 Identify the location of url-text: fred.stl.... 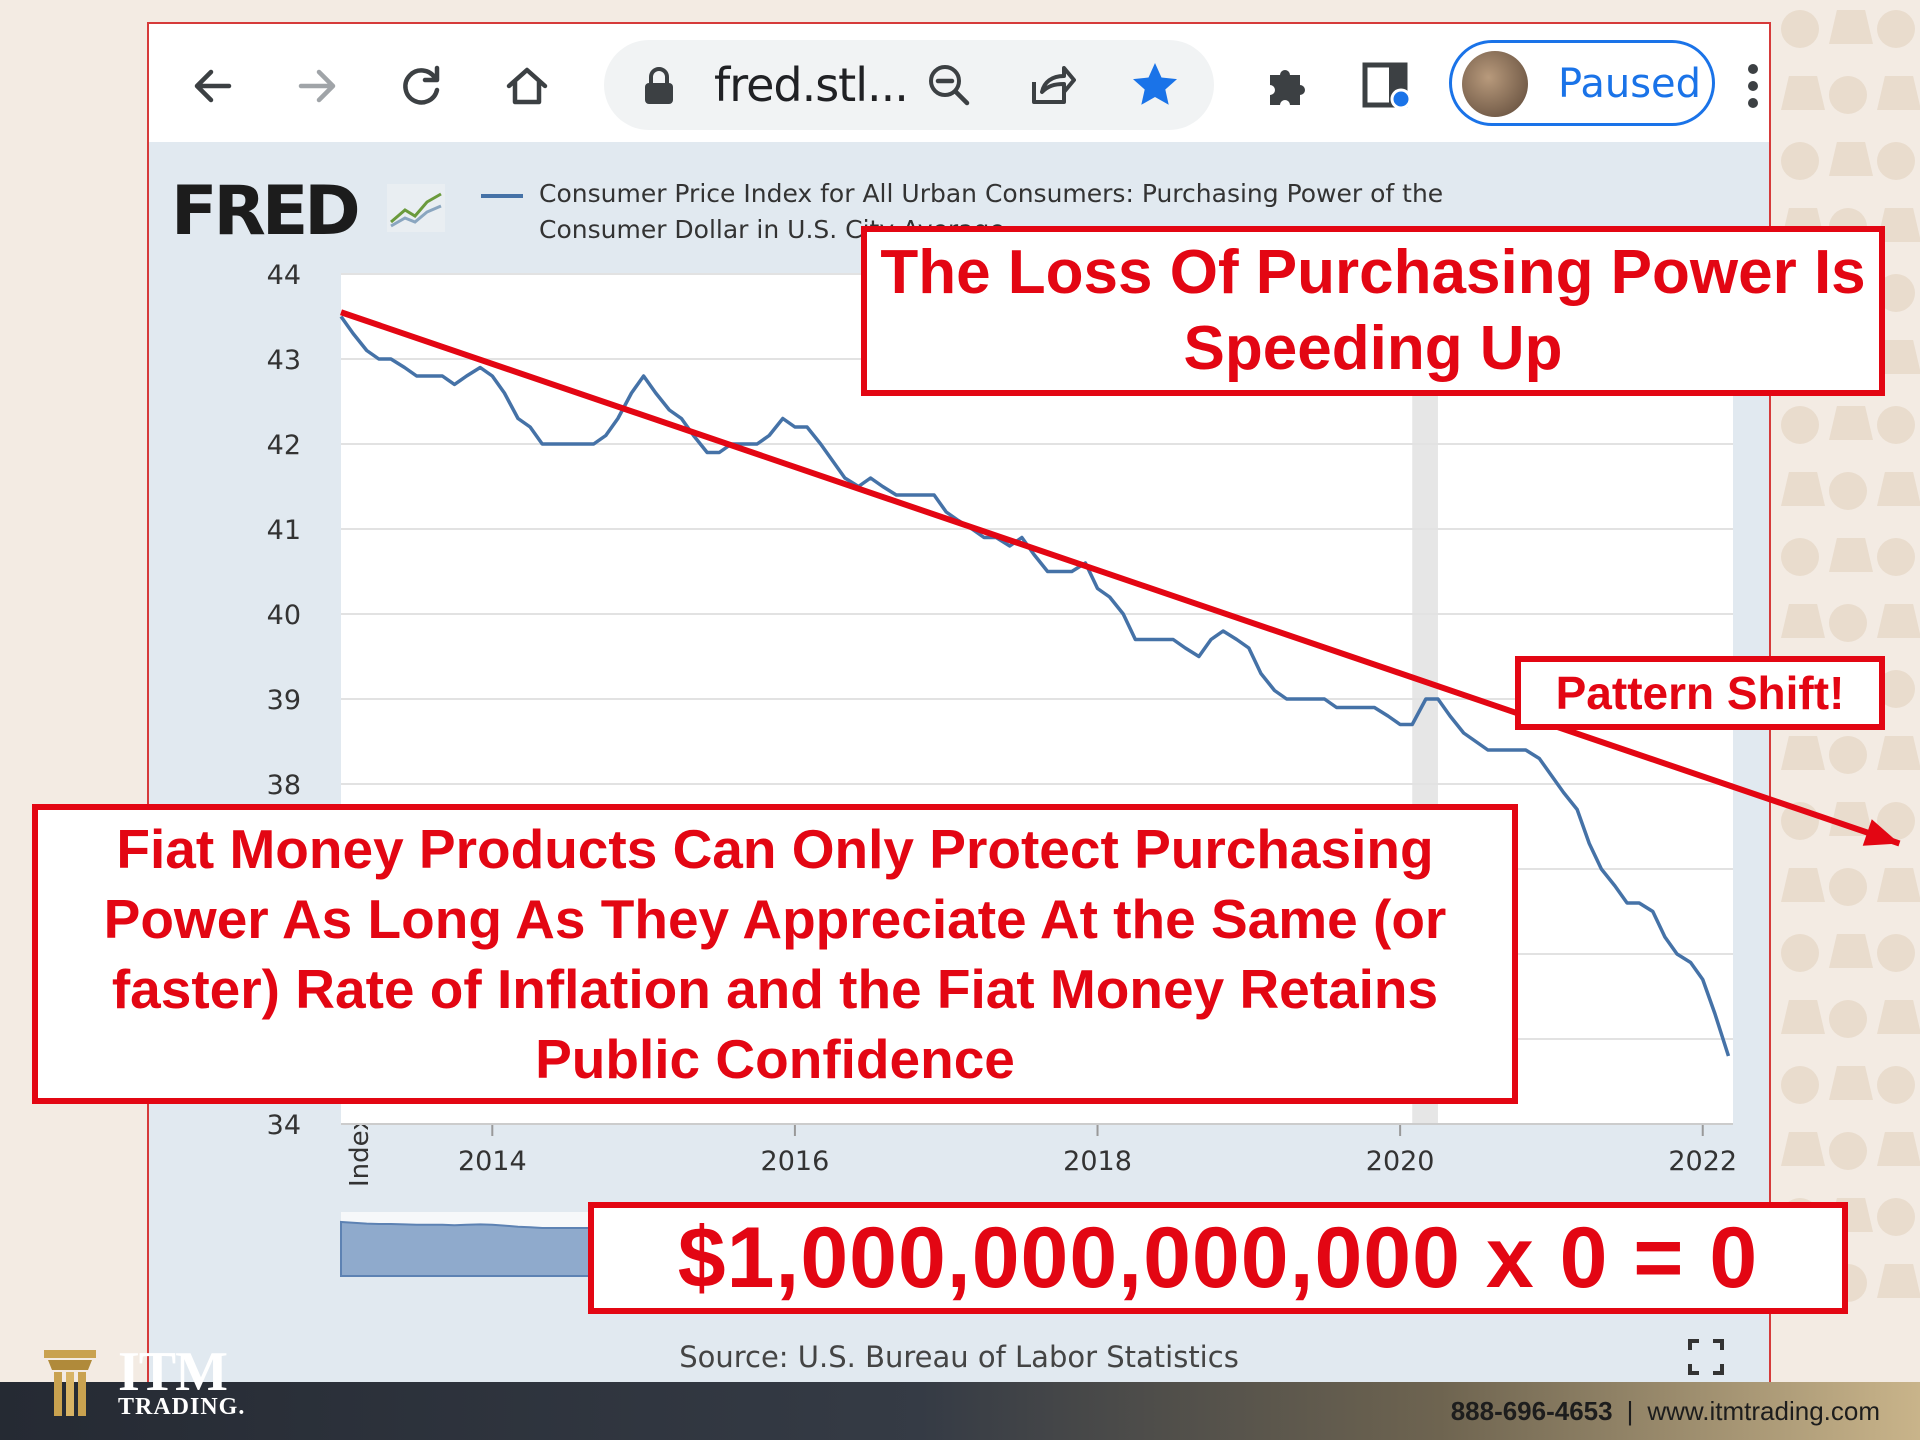
(811, 85).